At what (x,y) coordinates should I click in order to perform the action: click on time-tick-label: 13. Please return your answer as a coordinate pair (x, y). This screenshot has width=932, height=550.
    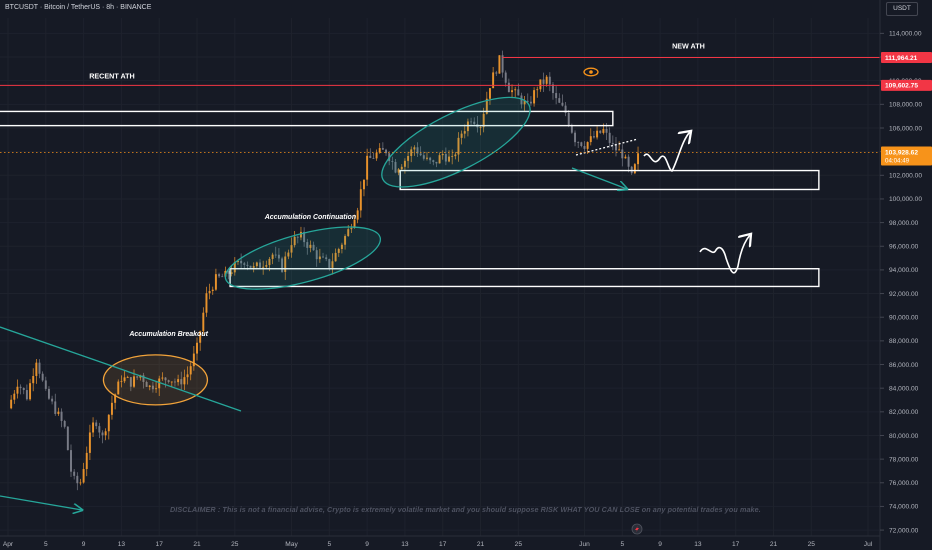
    Looking at the image, I should click on (122, 544).